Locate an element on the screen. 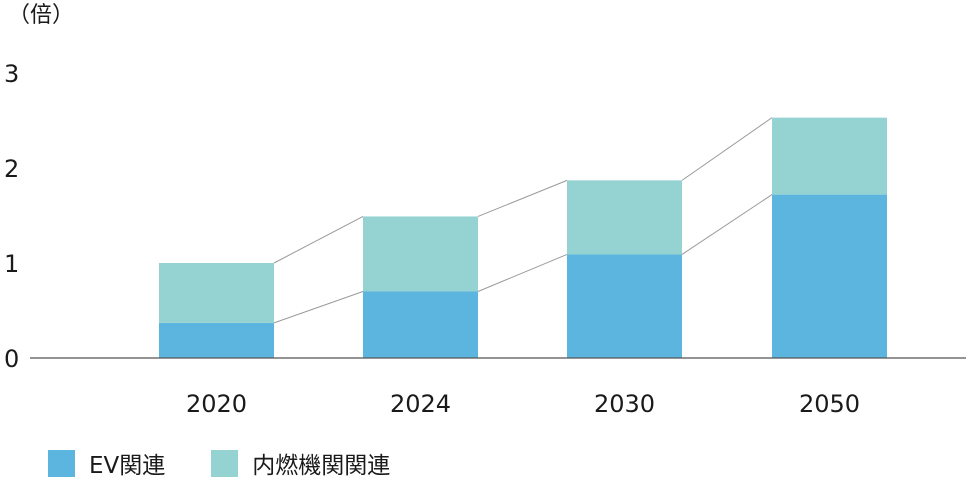  x-axis-ticks: 2020 2024 2030 2050 is located at coordinates (523, 404).